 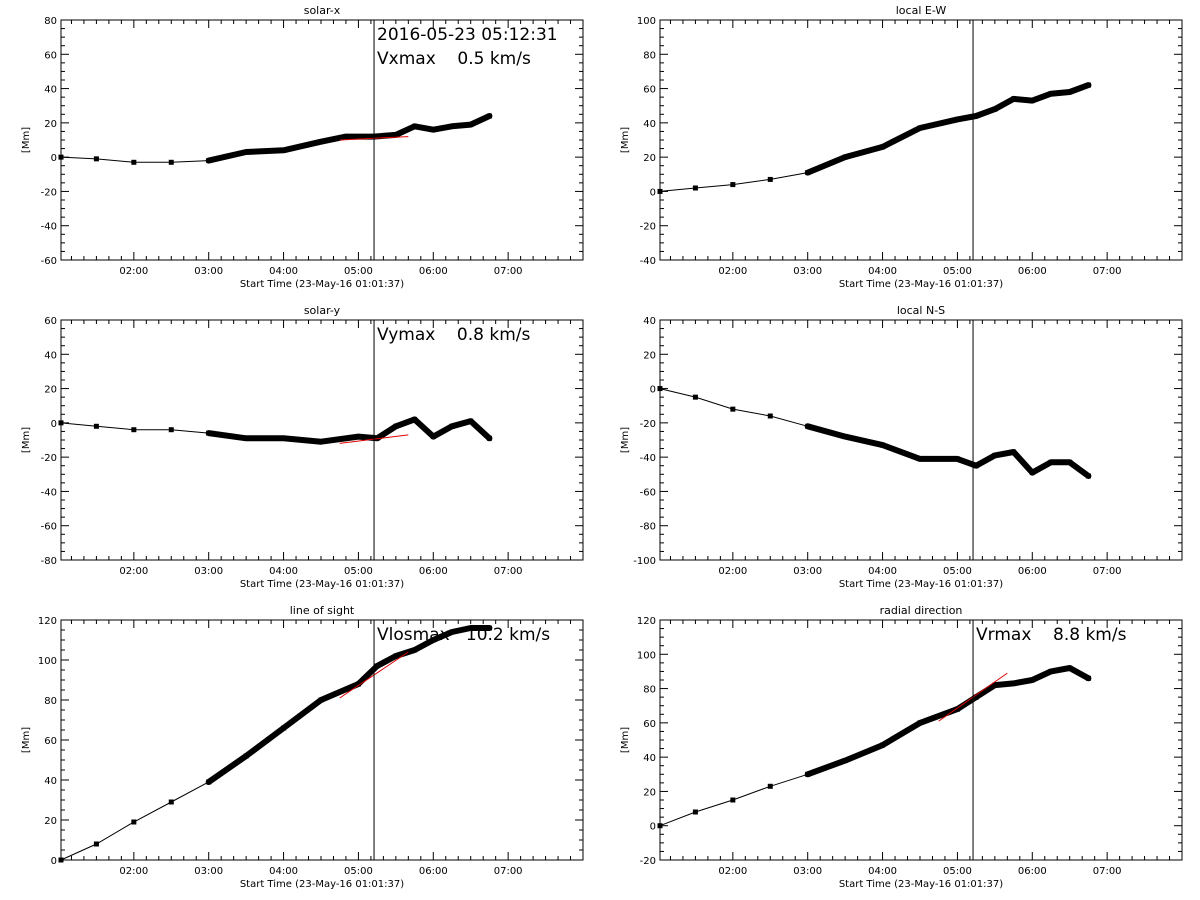 I want to click on annotation: Vlosmax 10.2 km/s, so click(x=463, y=635).